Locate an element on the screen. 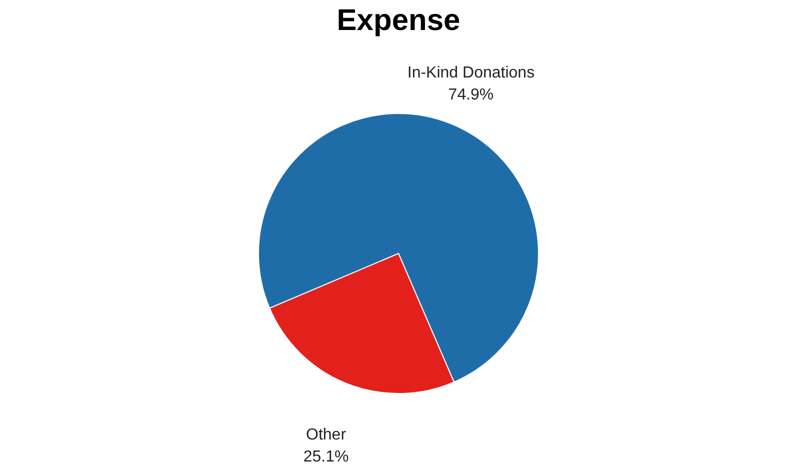 This screenshot has width=797, height=473. chart-title: Expense is located at coordinates (398, 20).